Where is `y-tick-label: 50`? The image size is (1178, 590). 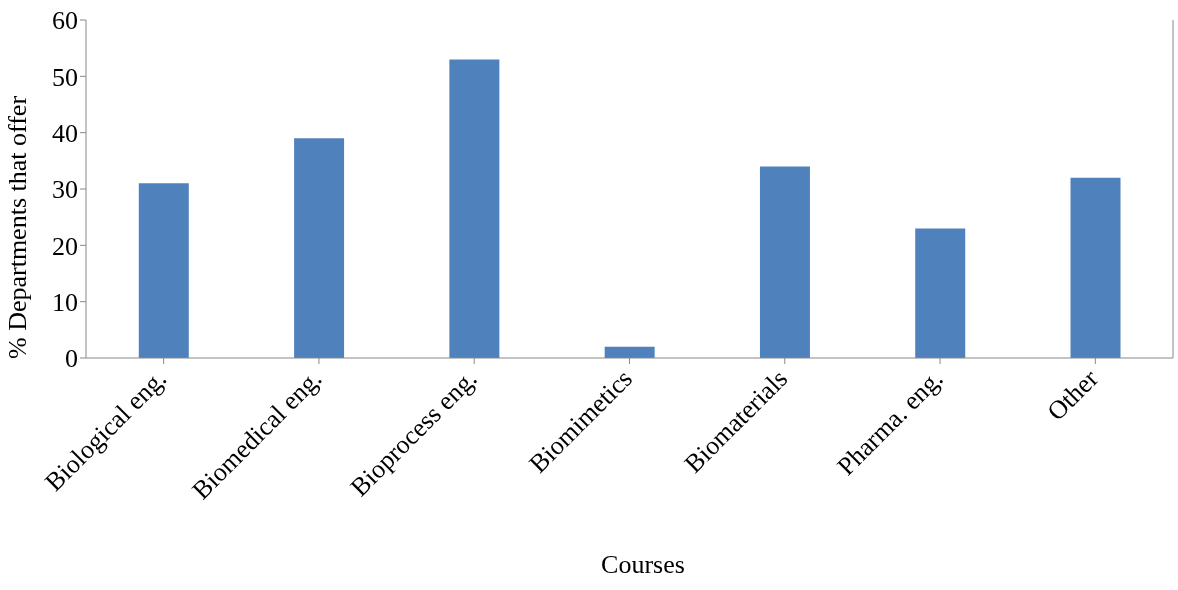
y-tick-label: 50 is located at coordinates (65, 77).